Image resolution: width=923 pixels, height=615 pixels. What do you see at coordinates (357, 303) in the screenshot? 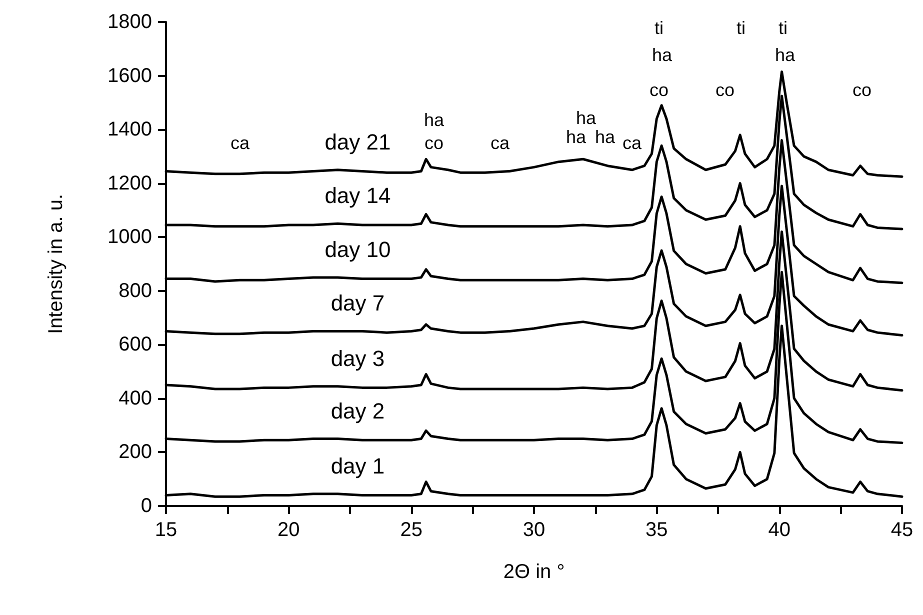
I see `series-label: day 7` at bounding box center [357, 303].